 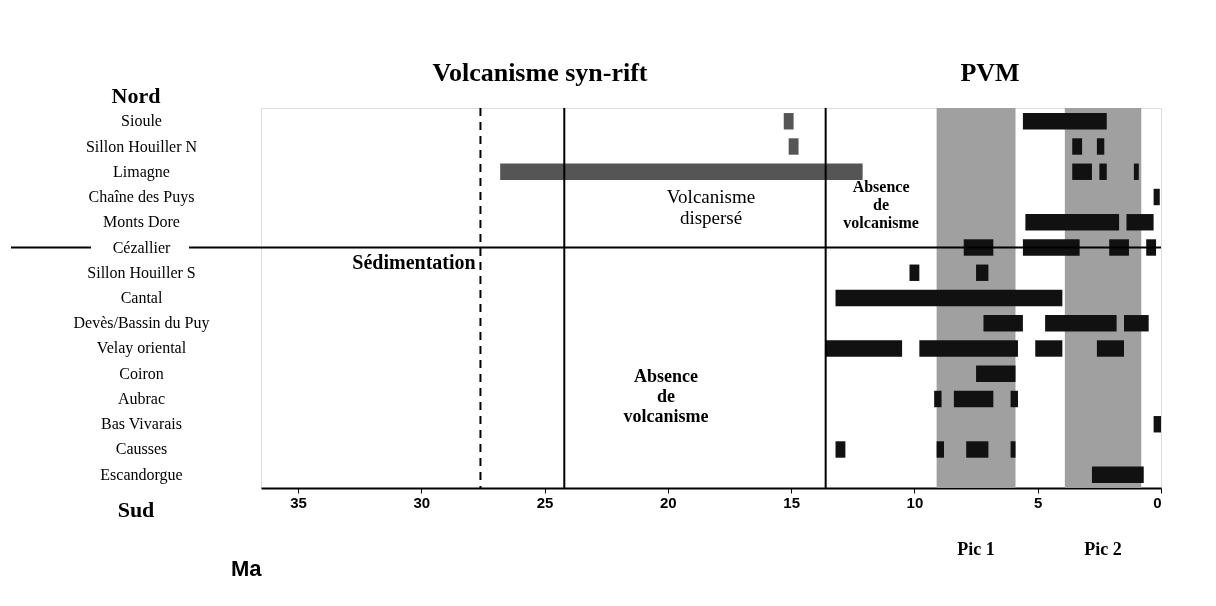 I want to click on band-label: Pic 2, so click(x=1103, y=549).